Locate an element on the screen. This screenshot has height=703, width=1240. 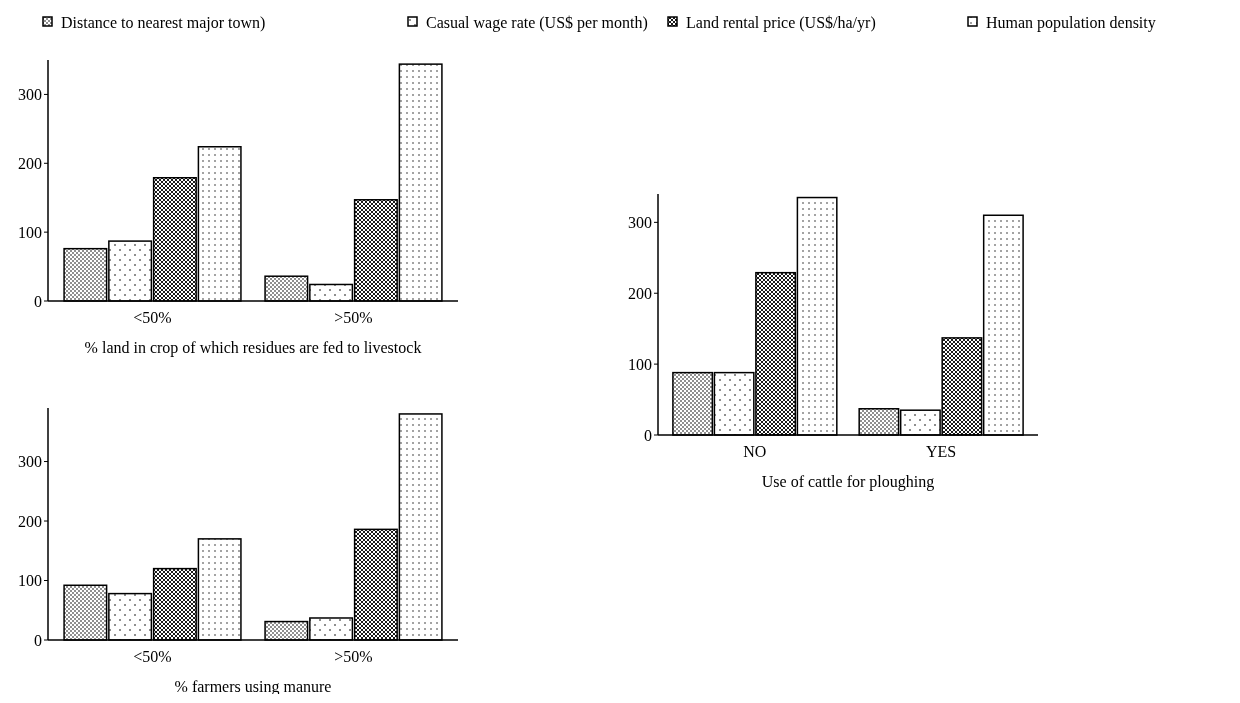
x-axis-title: % land in crop of which residues are fed to livestock is located at coordinates (253, 348).